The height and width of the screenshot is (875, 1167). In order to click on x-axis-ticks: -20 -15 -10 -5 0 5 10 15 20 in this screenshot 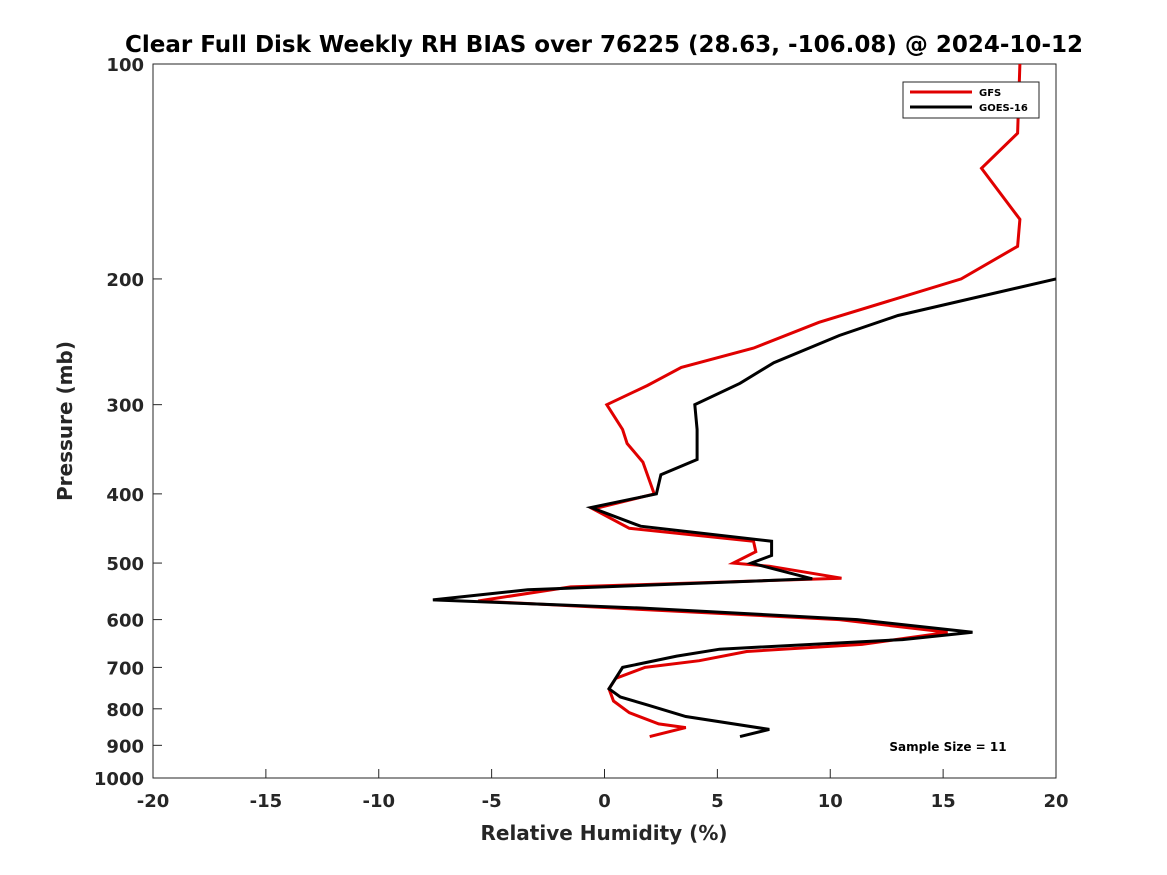, I will do `click(603, 790)`.